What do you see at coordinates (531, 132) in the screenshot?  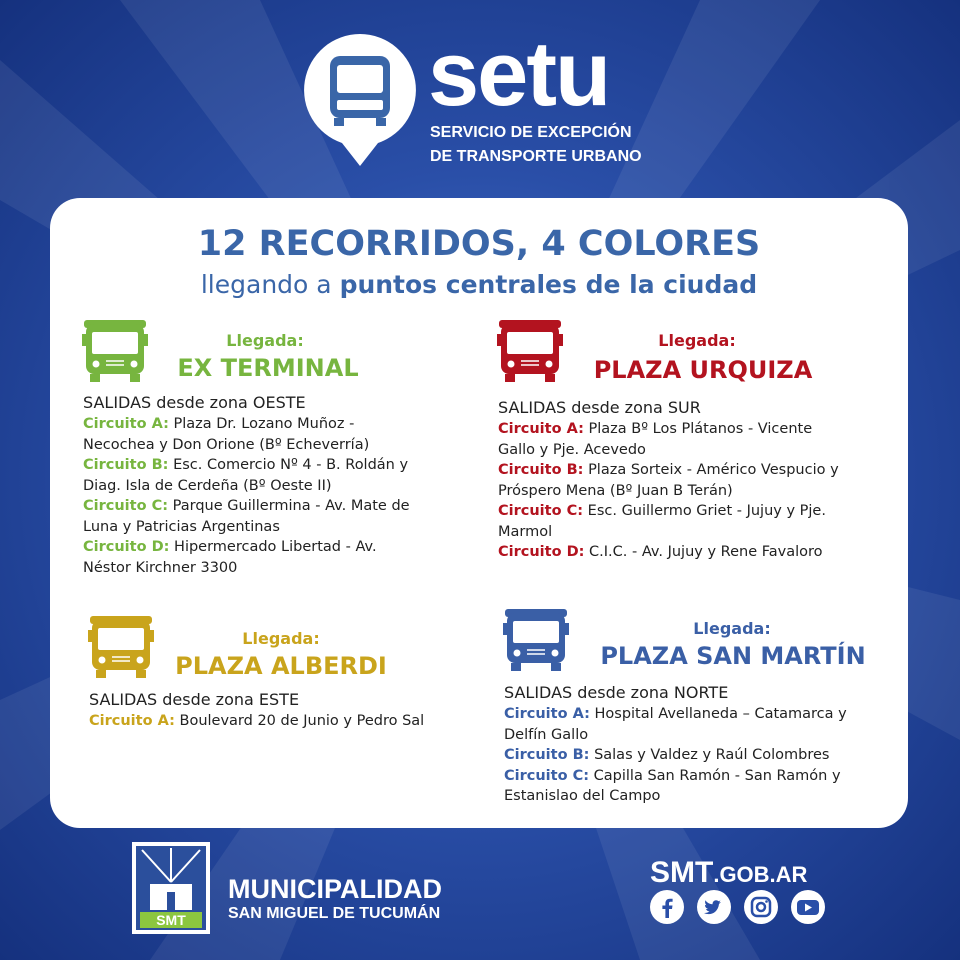 I see `header-subtitle: SERVICIO DE EXCEPCIÓN` at bounding box center [531, 132].